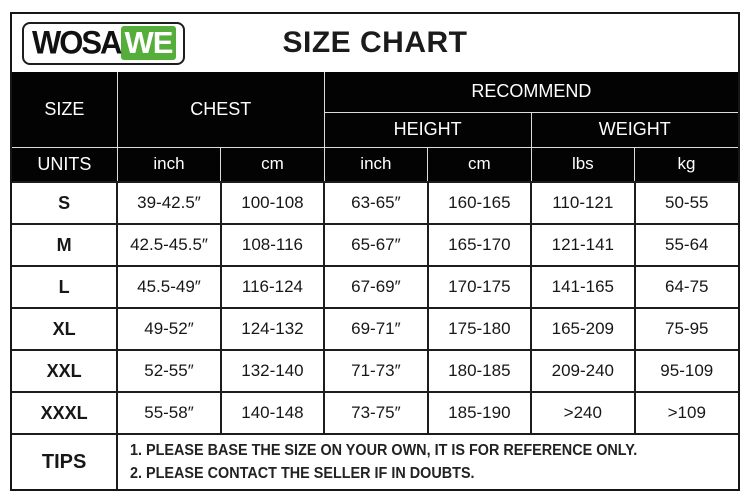  I want to click on cell-height-inch: 63-65″, so click(376, 203).